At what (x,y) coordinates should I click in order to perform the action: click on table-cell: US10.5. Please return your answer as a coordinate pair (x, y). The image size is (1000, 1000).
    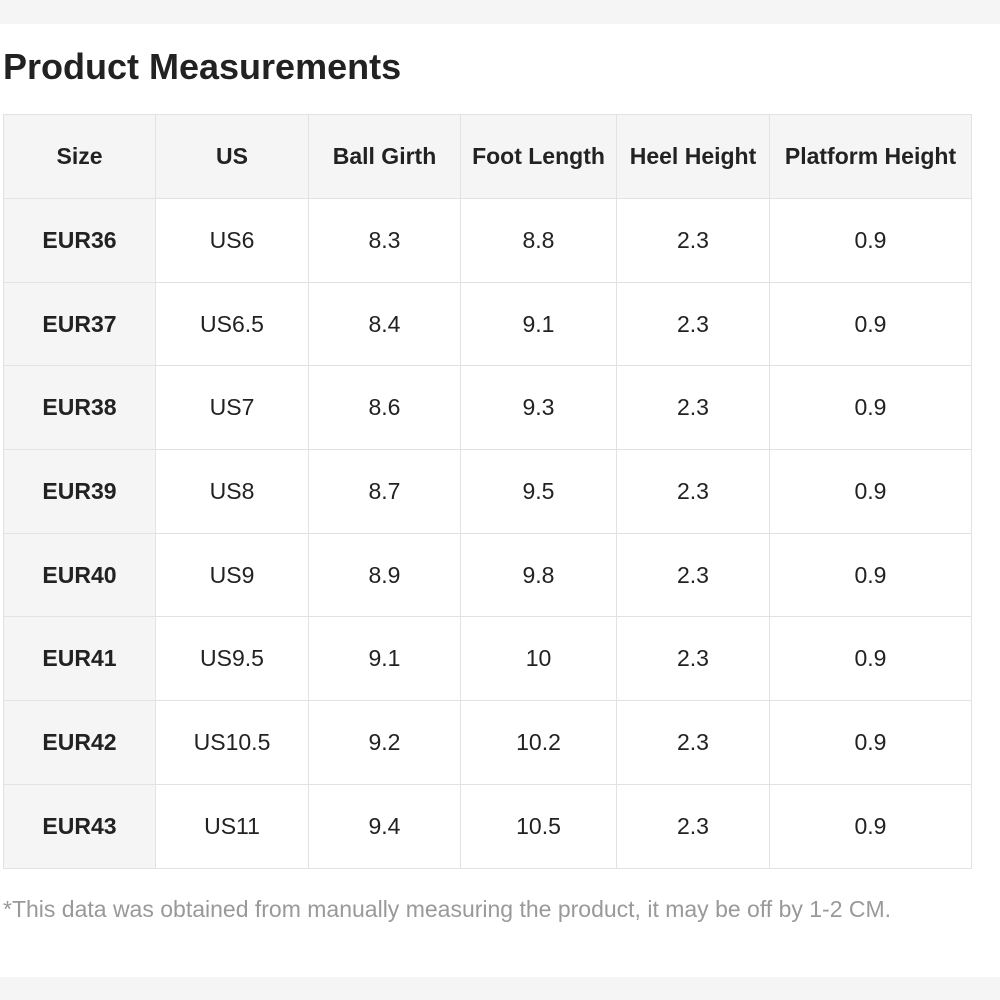
    Looking at the image, I should click on (232, 742).